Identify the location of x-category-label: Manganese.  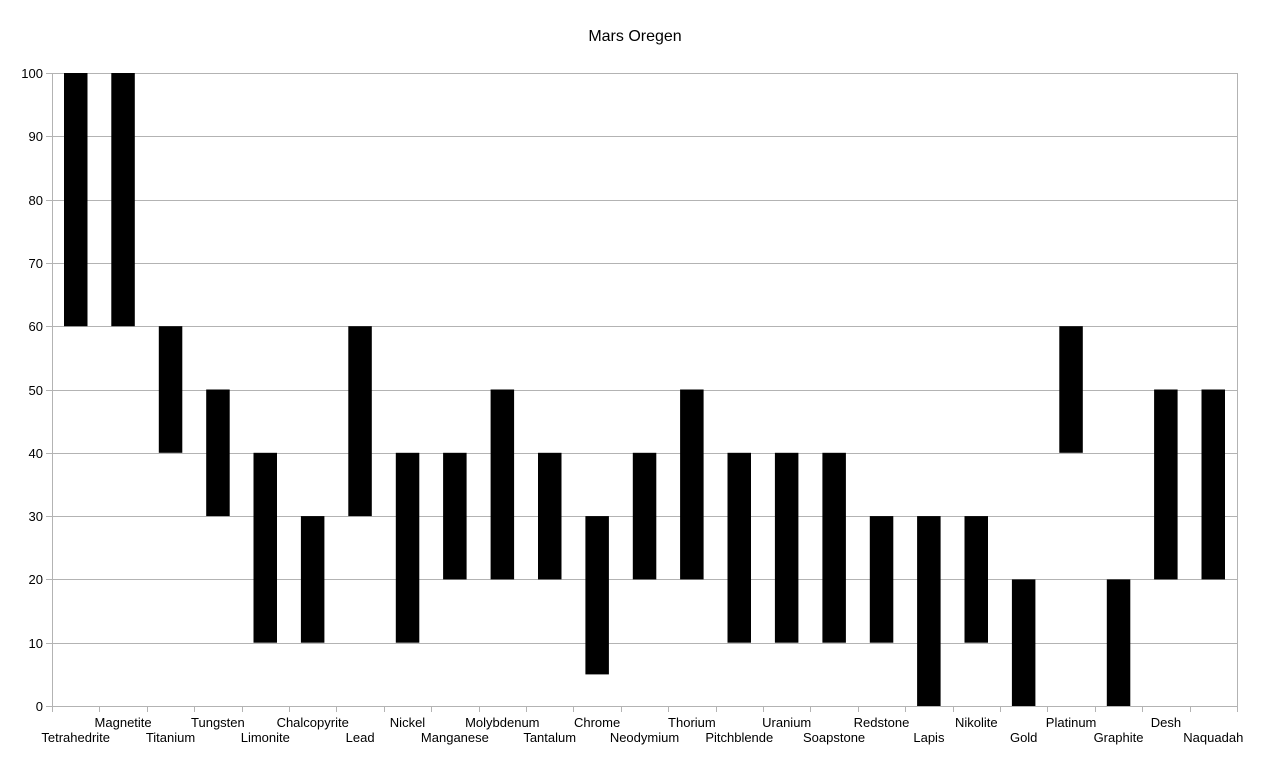
(455, 737).